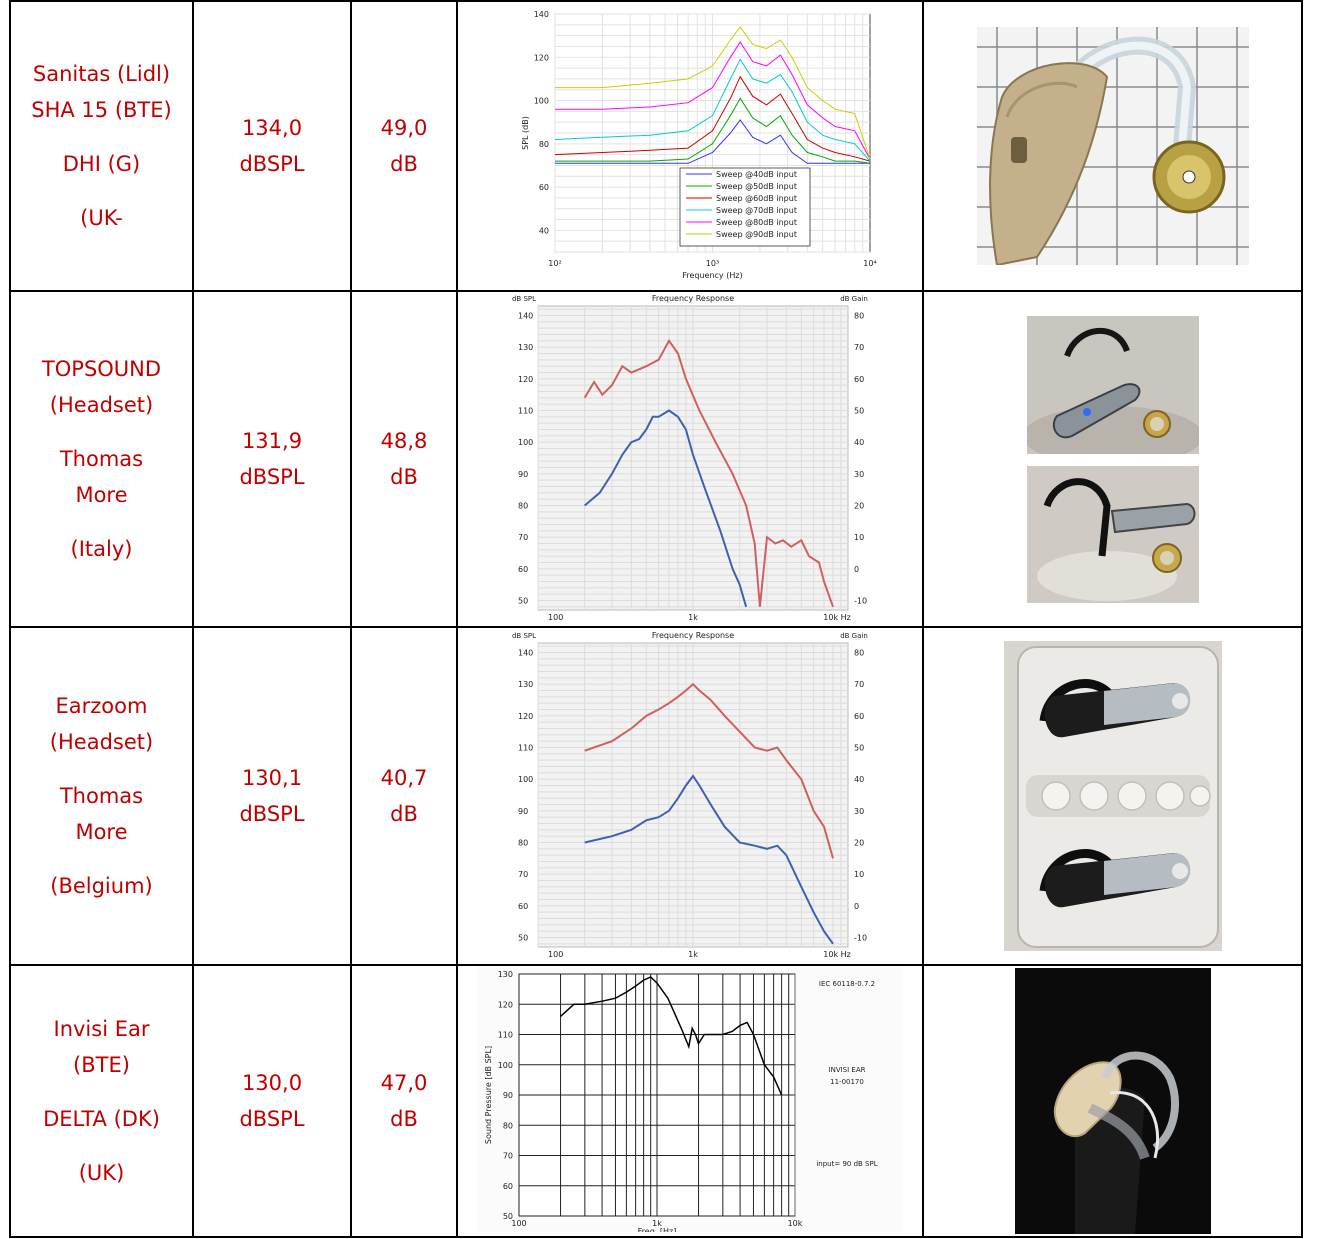 The width and height of the screenshot is (1324, 1239). Describe the element at coordinates (505, 1065) in the screenshot. I see `y-tick-label: 100` at that location.